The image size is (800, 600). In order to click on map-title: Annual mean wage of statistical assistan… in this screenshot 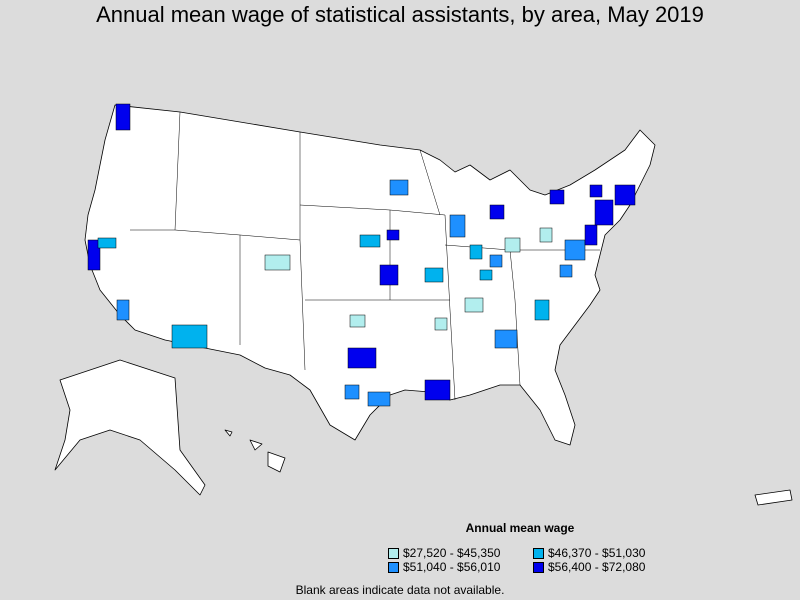, I will do `click(400, 14)`.